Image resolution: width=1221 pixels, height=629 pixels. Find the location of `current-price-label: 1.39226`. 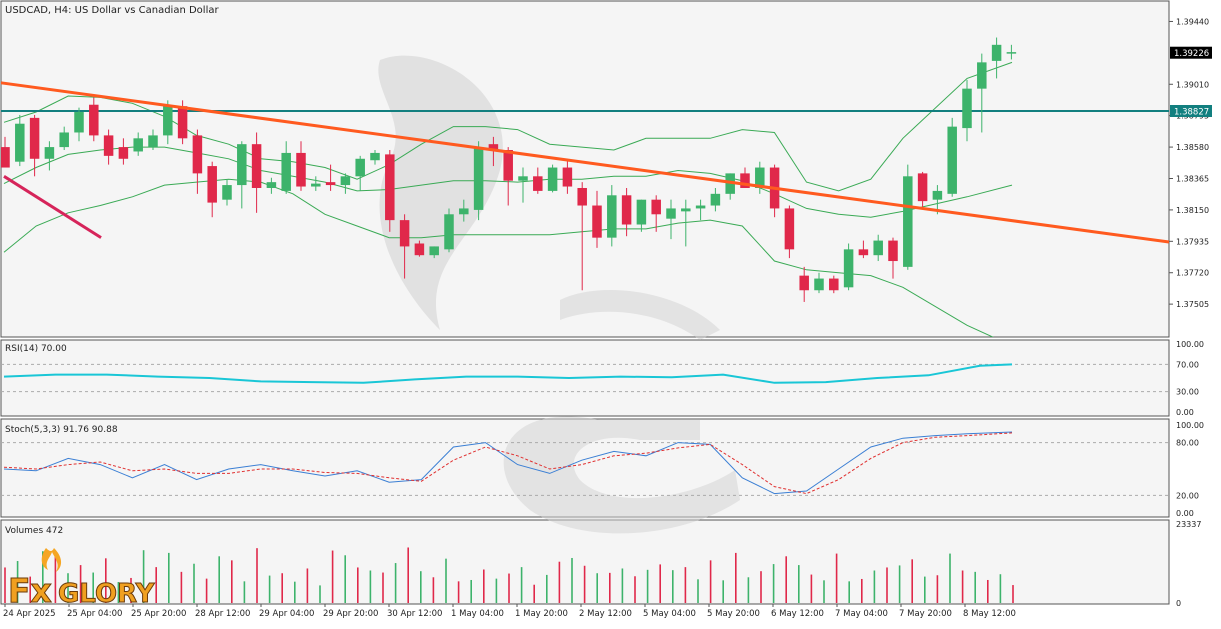

current-price-label: 1.39226 is located at coordinates (1191, 54).